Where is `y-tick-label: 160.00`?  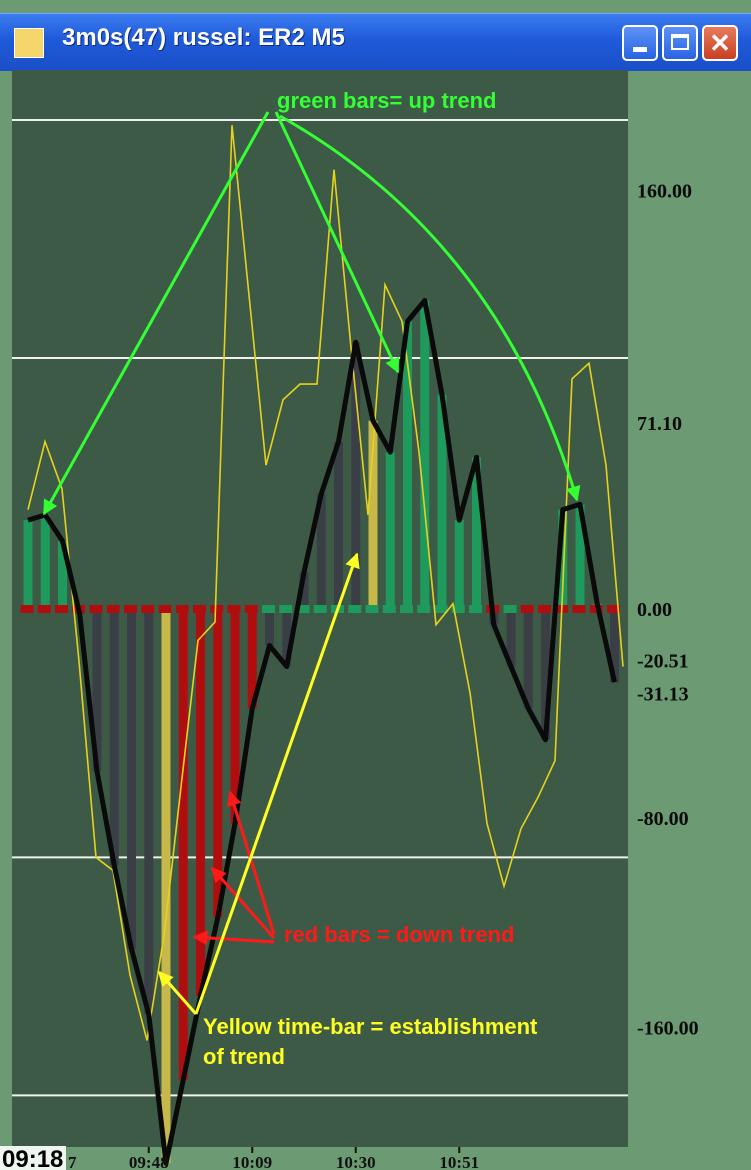 y-tick-label: 160.00 is located at coordinates (664, 192).